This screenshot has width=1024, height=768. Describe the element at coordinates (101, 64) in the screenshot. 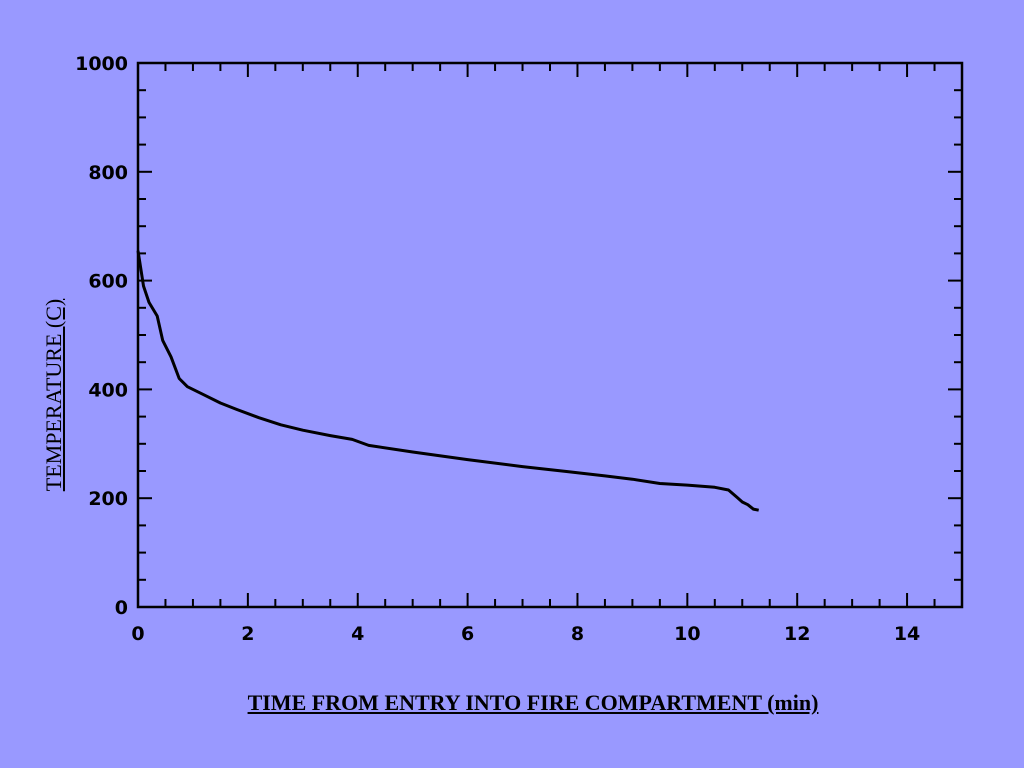

I see `y-tick-label: 1000` at that location.